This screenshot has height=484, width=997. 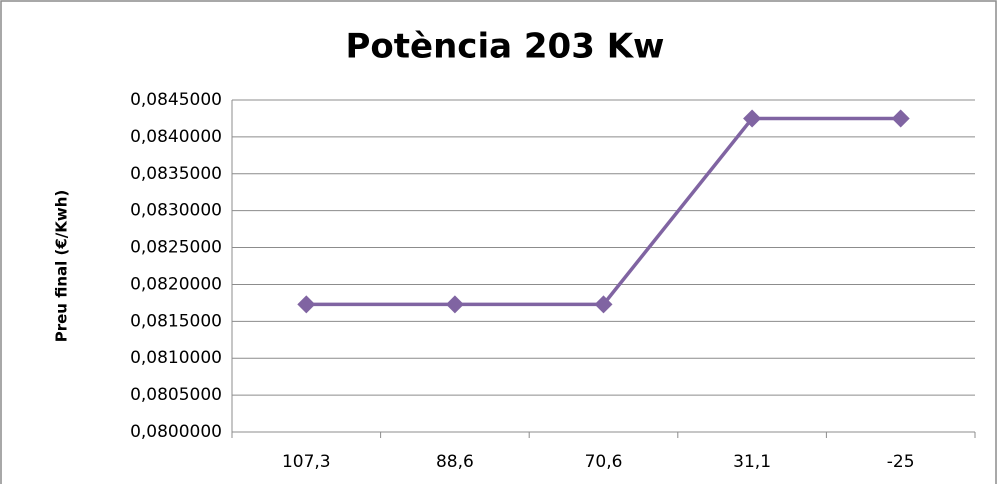 I want to click on y-tick-label: 0,0815000, so click(x=176, y=321).